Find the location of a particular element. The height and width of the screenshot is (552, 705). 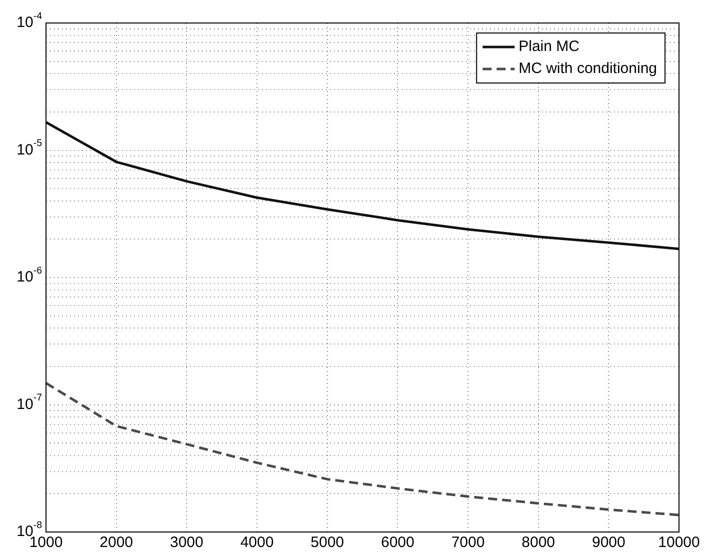

x-tick-label: 6000 is located at coordinates (397, 543).